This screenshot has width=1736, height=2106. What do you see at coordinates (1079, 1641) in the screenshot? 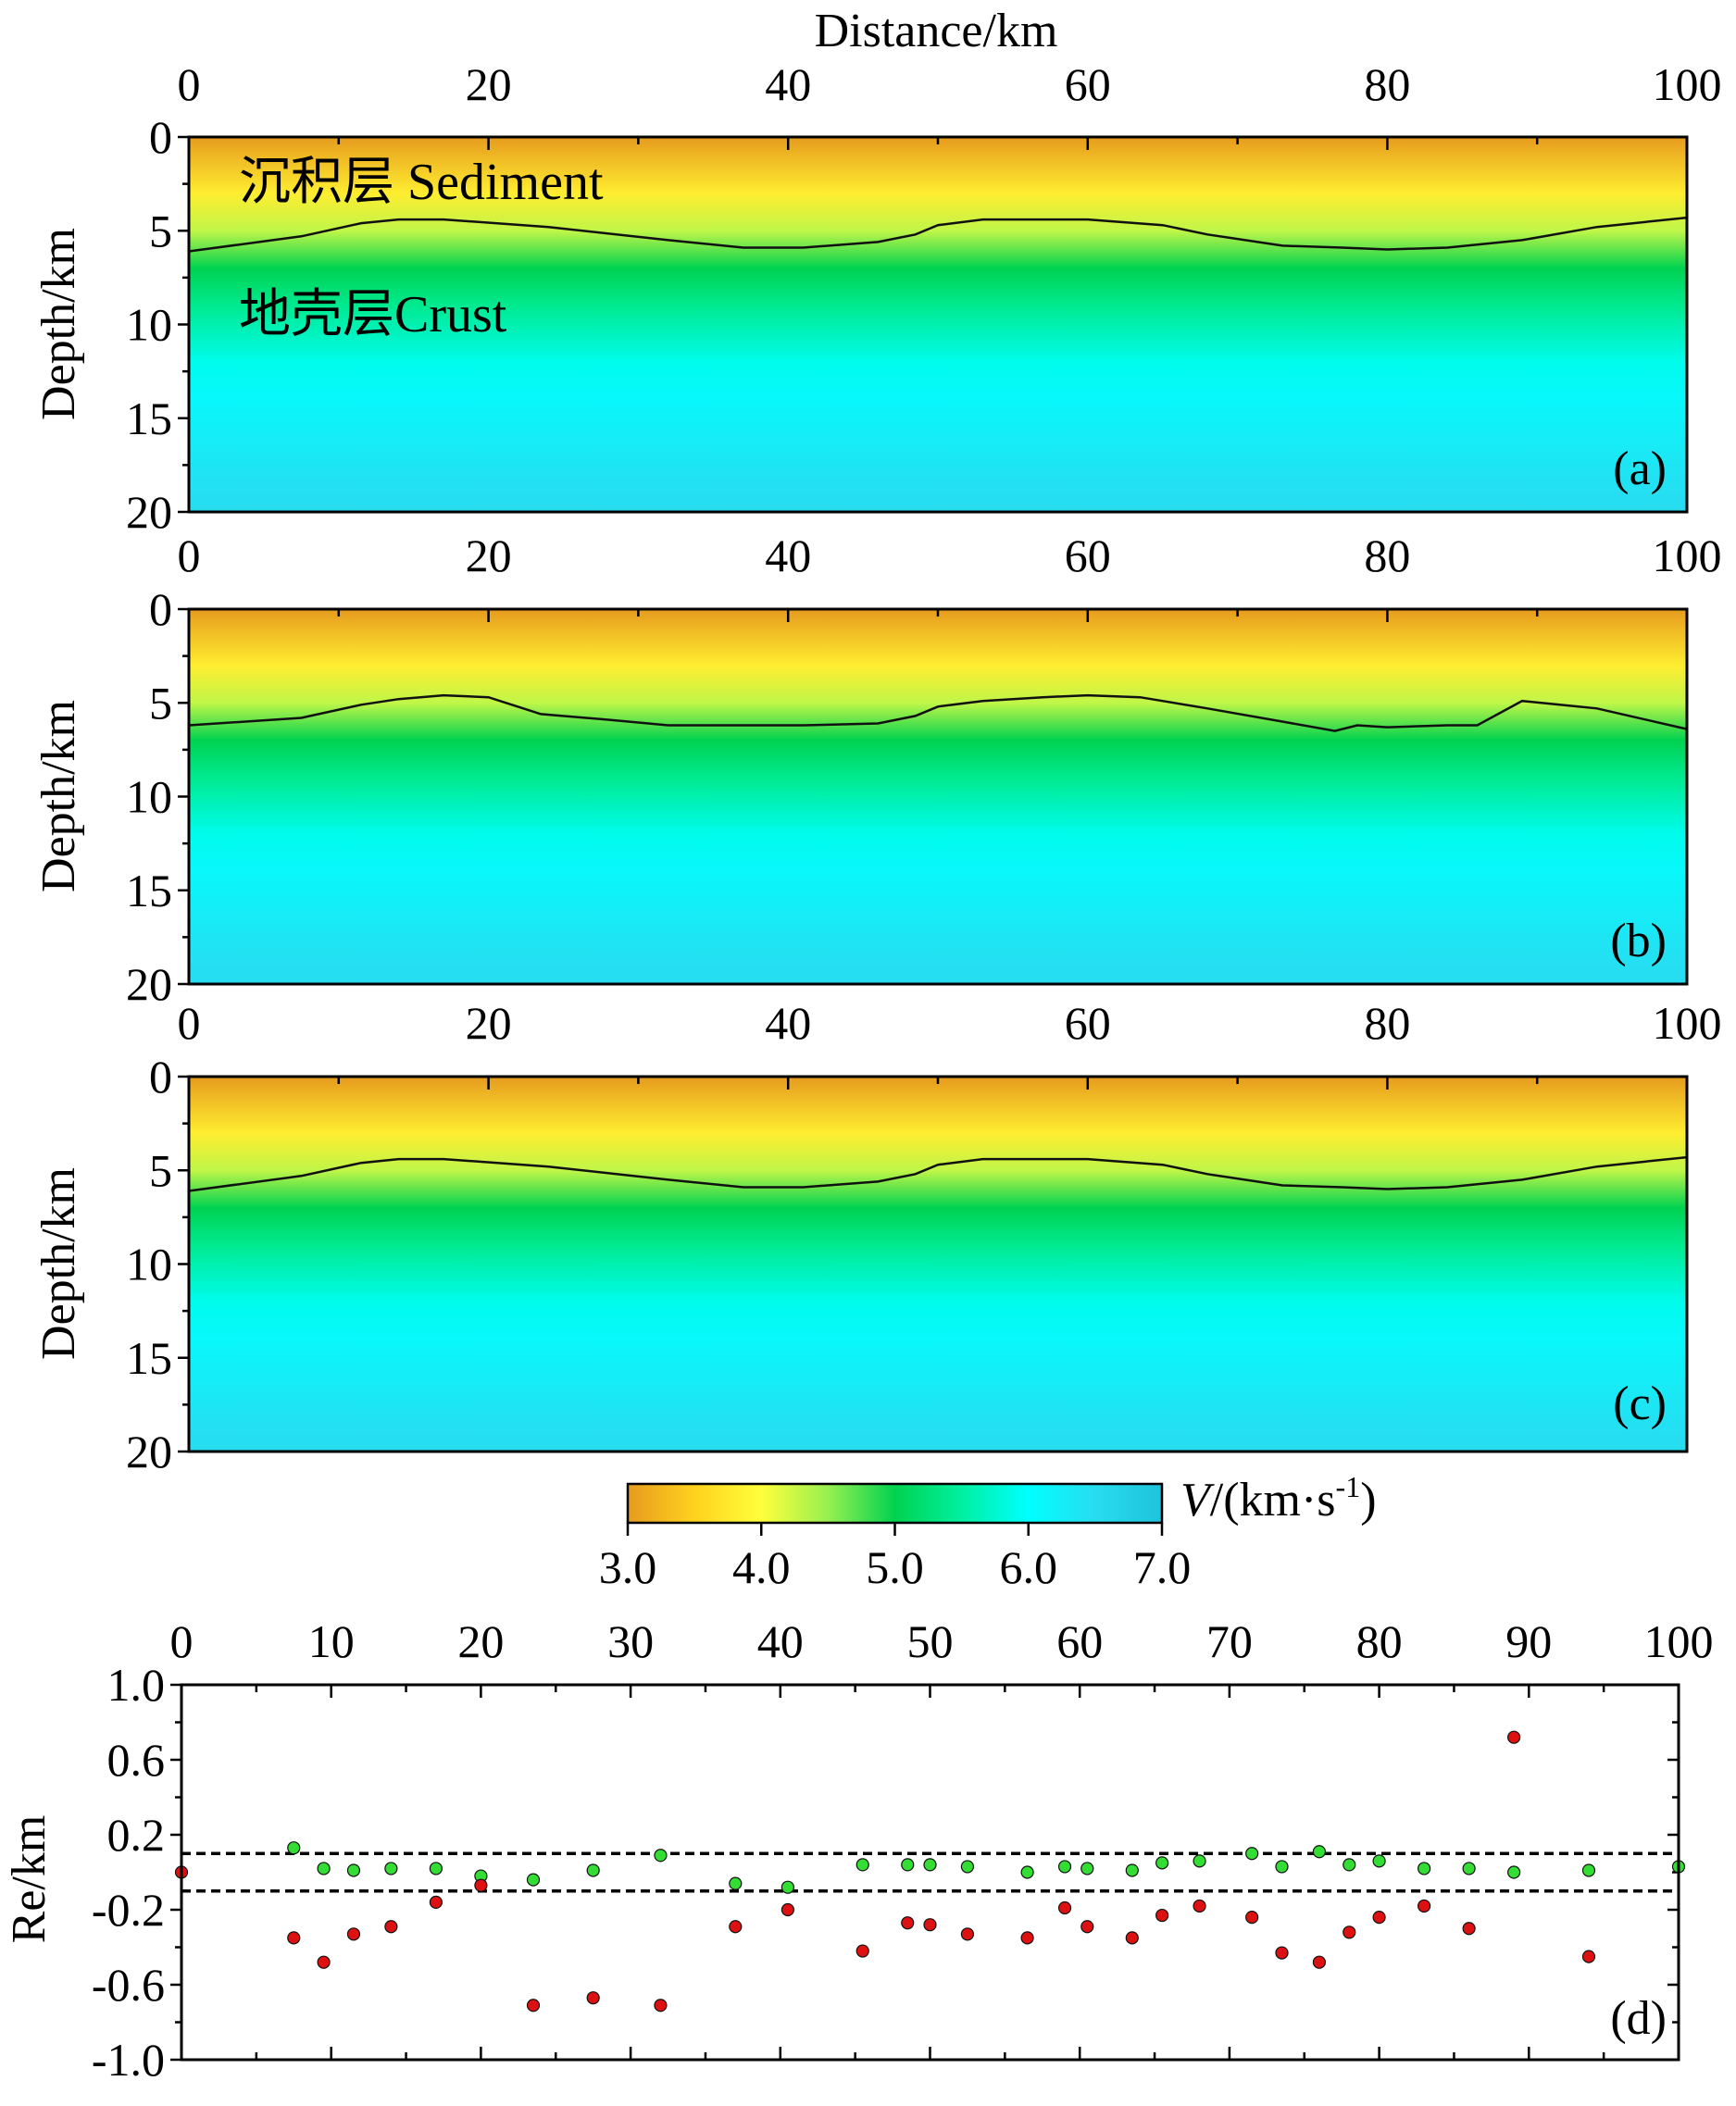
I see `panel-d-x-tick-label: 60` at bounding box center [1079, 1641].